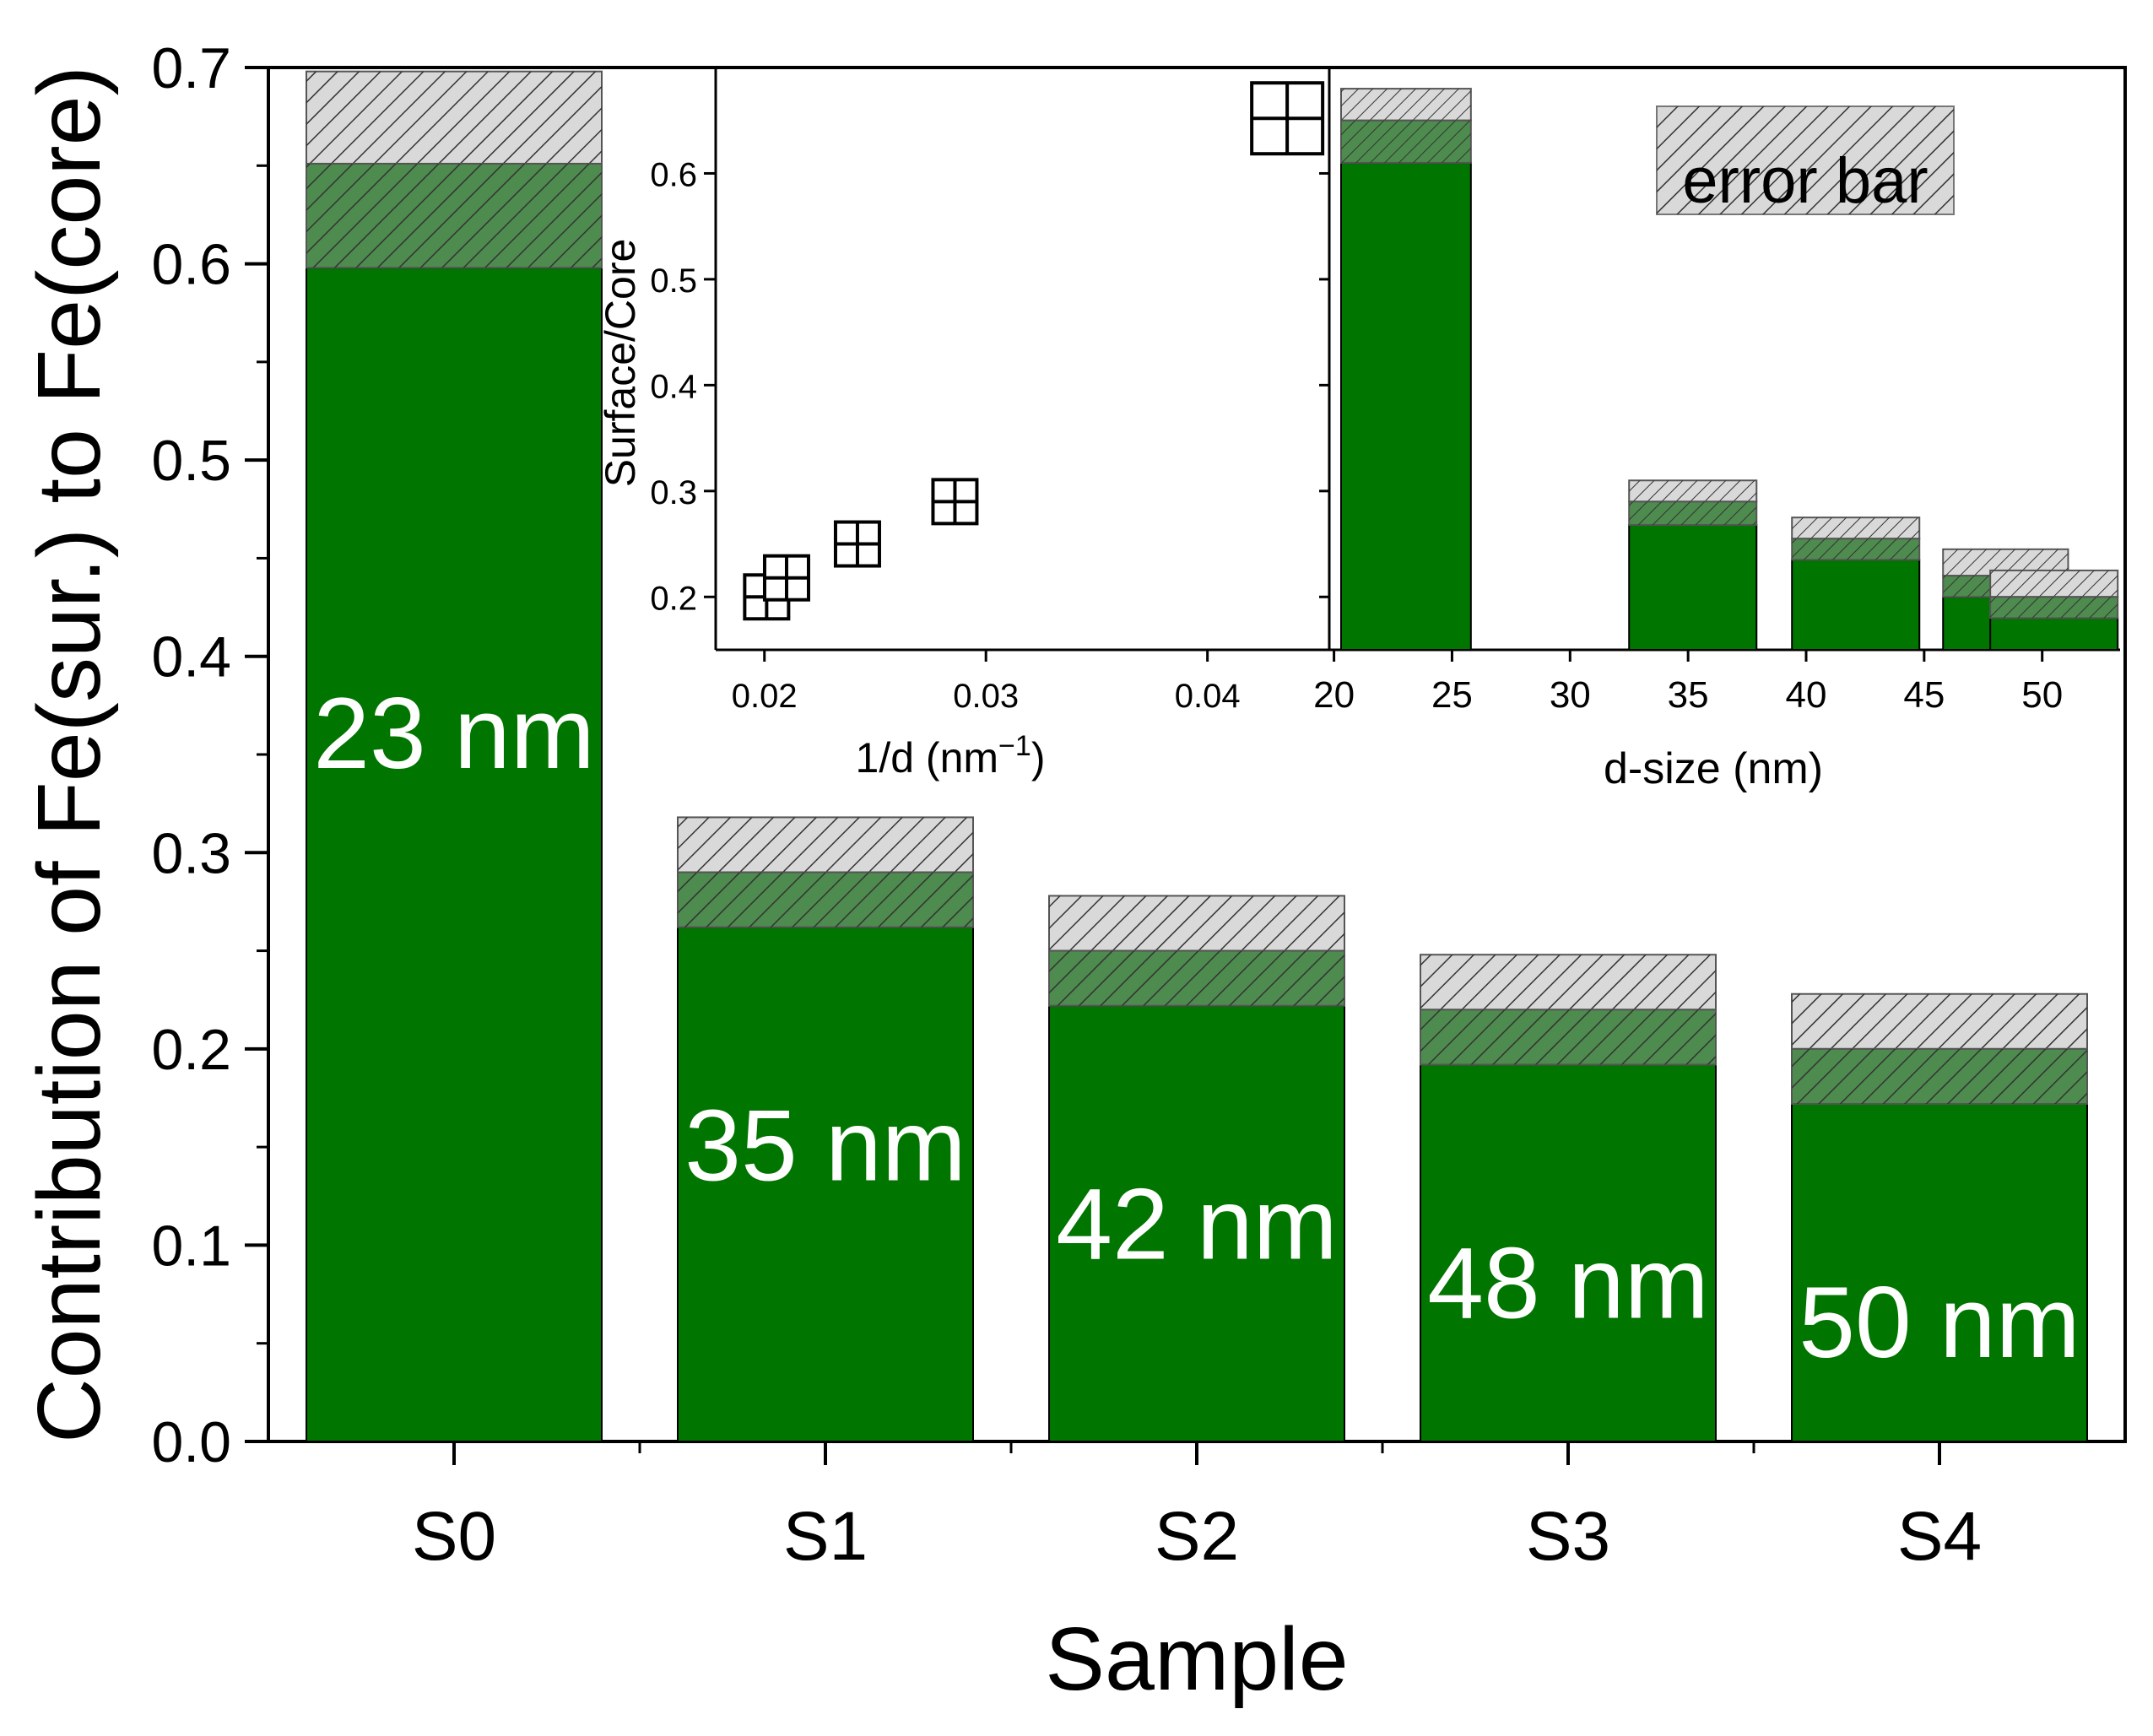 Image resolution: width=2153 pixels, height=1736 pixels. What do you see at coordinates (1939, 1021) in the screenshot?
I see `error-band-outer-S4-hatch` at bounding box center [1939, 1021].